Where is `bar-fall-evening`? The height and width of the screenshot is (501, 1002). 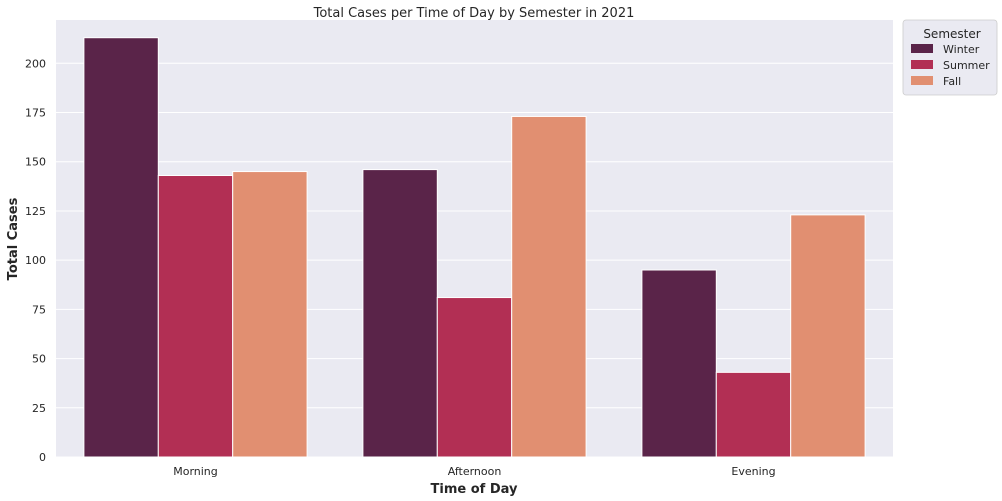
bar-fall-evening is located at coordinates (828, 336).